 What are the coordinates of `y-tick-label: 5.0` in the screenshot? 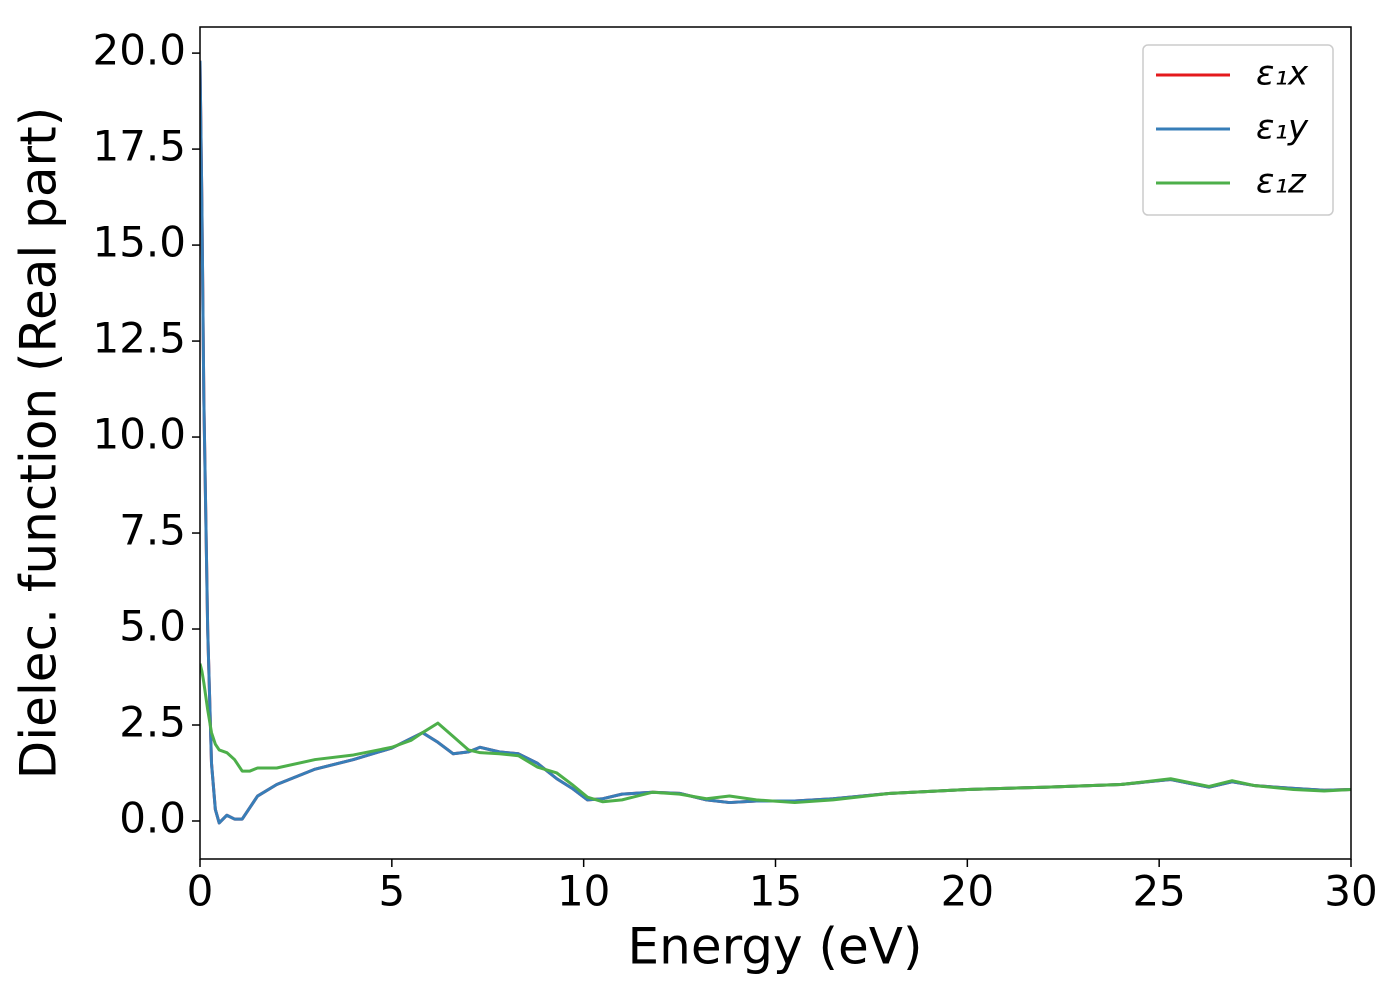 It's located at (152, 626).